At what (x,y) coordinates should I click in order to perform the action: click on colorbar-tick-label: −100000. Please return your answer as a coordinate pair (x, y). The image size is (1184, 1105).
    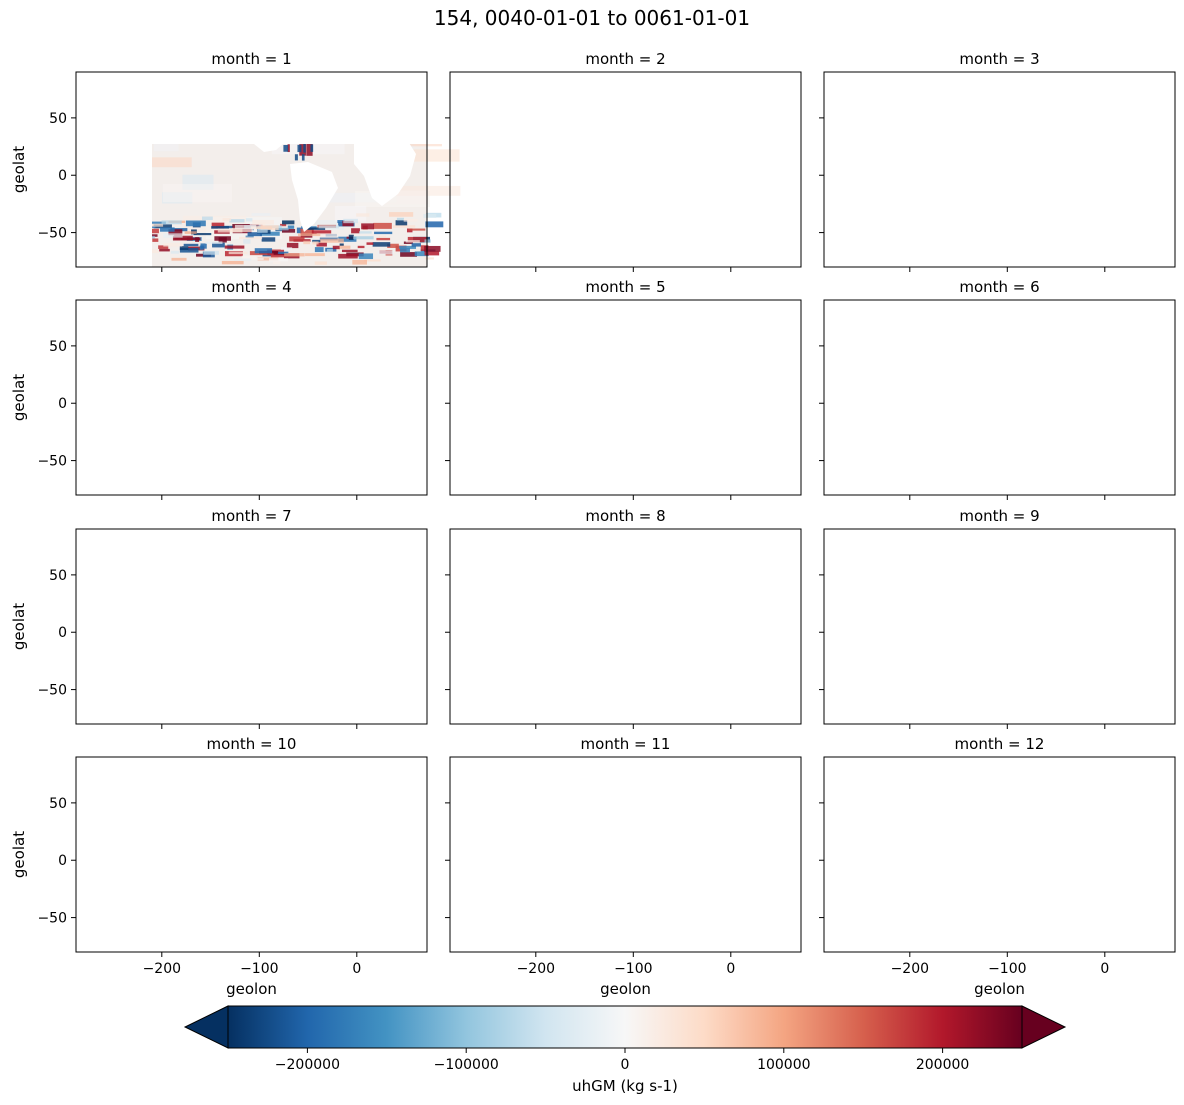
    Looking at the image, I should click on (466, 1065).